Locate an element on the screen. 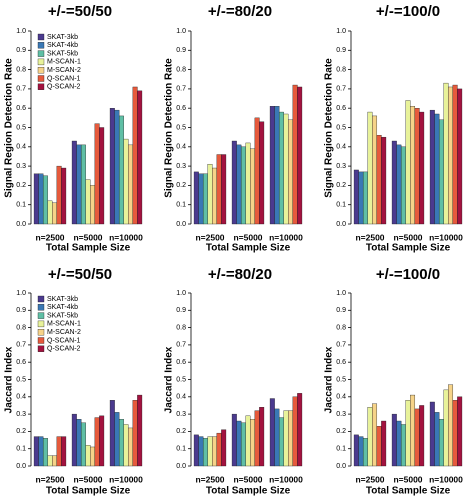  y-tick-label: 0.2 is located at coordinates (181, 431).